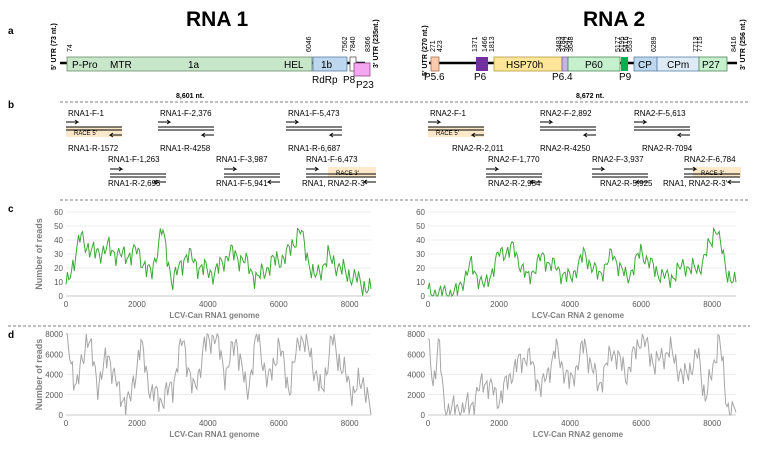 This screenshot has width=762, height=453. Describe the element at coordinates (695, 183) in the screenshot. I see `rna2-reverse-primer-label: RNA1, RNA2-R-3'` at that location.